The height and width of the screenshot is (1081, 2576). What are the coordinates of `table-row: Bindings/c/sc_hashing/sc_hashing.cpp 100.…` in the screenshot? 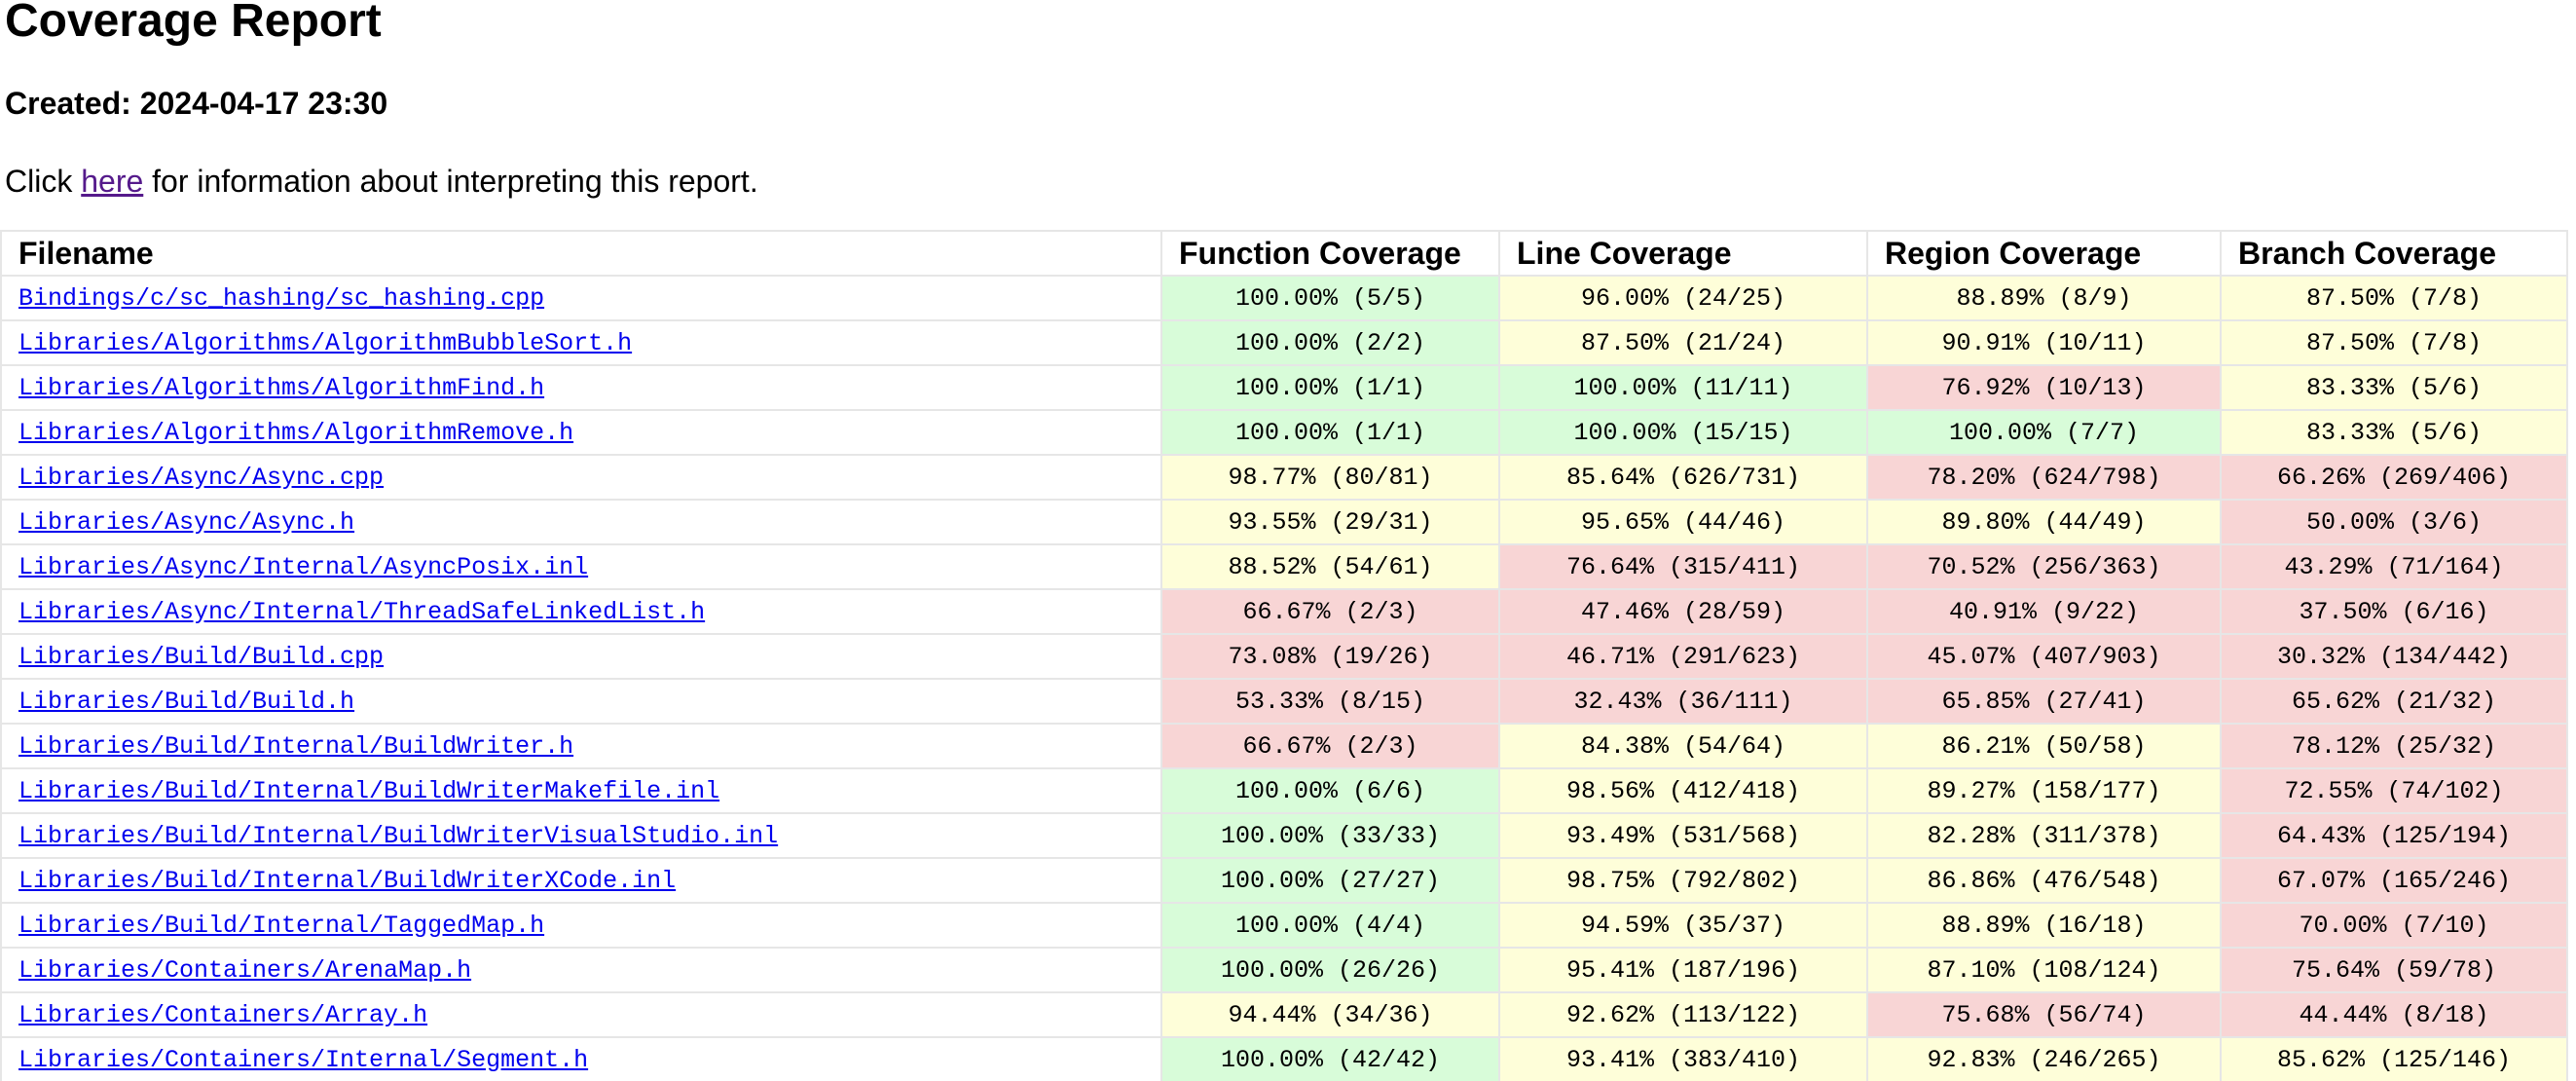 It's located at (1284, 298).